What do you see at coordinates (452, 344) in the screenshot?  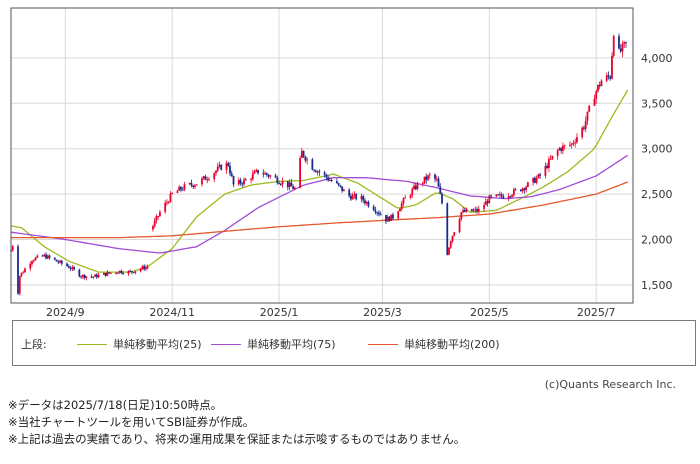 I see `legend-label-ma200: 単純移動平均(200)` at bounding box center [452, 344].